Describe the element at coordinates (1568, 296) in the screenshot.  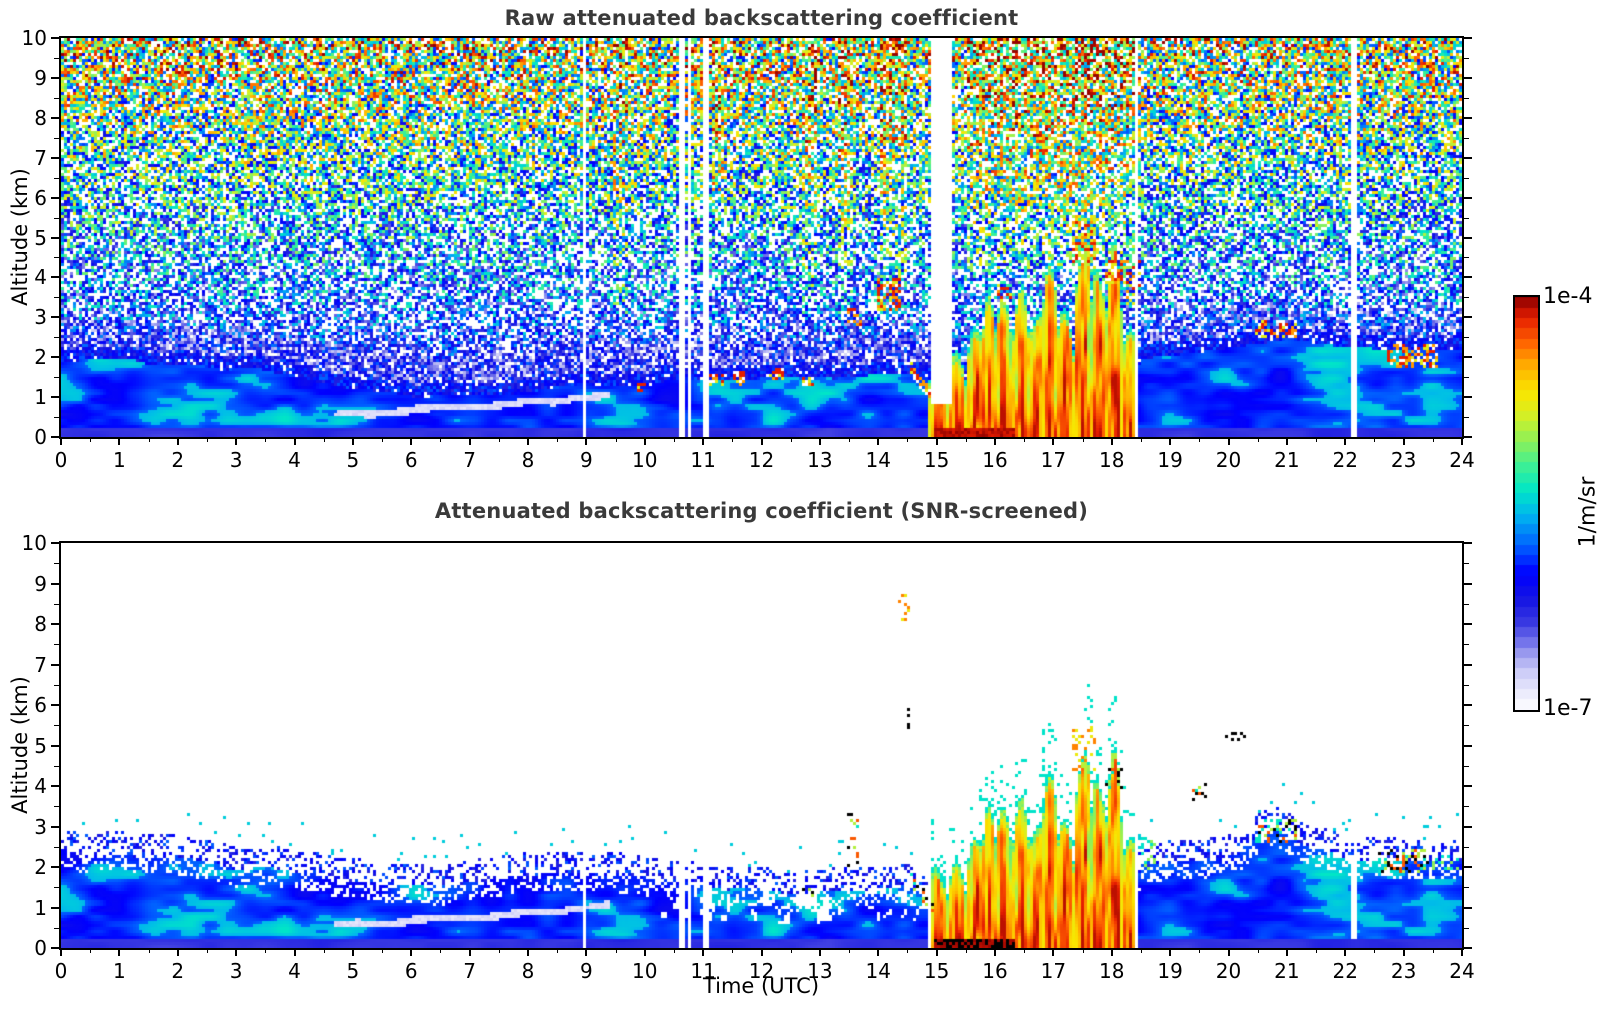
I see `colorbar-max-label: 1e-4` at that location.